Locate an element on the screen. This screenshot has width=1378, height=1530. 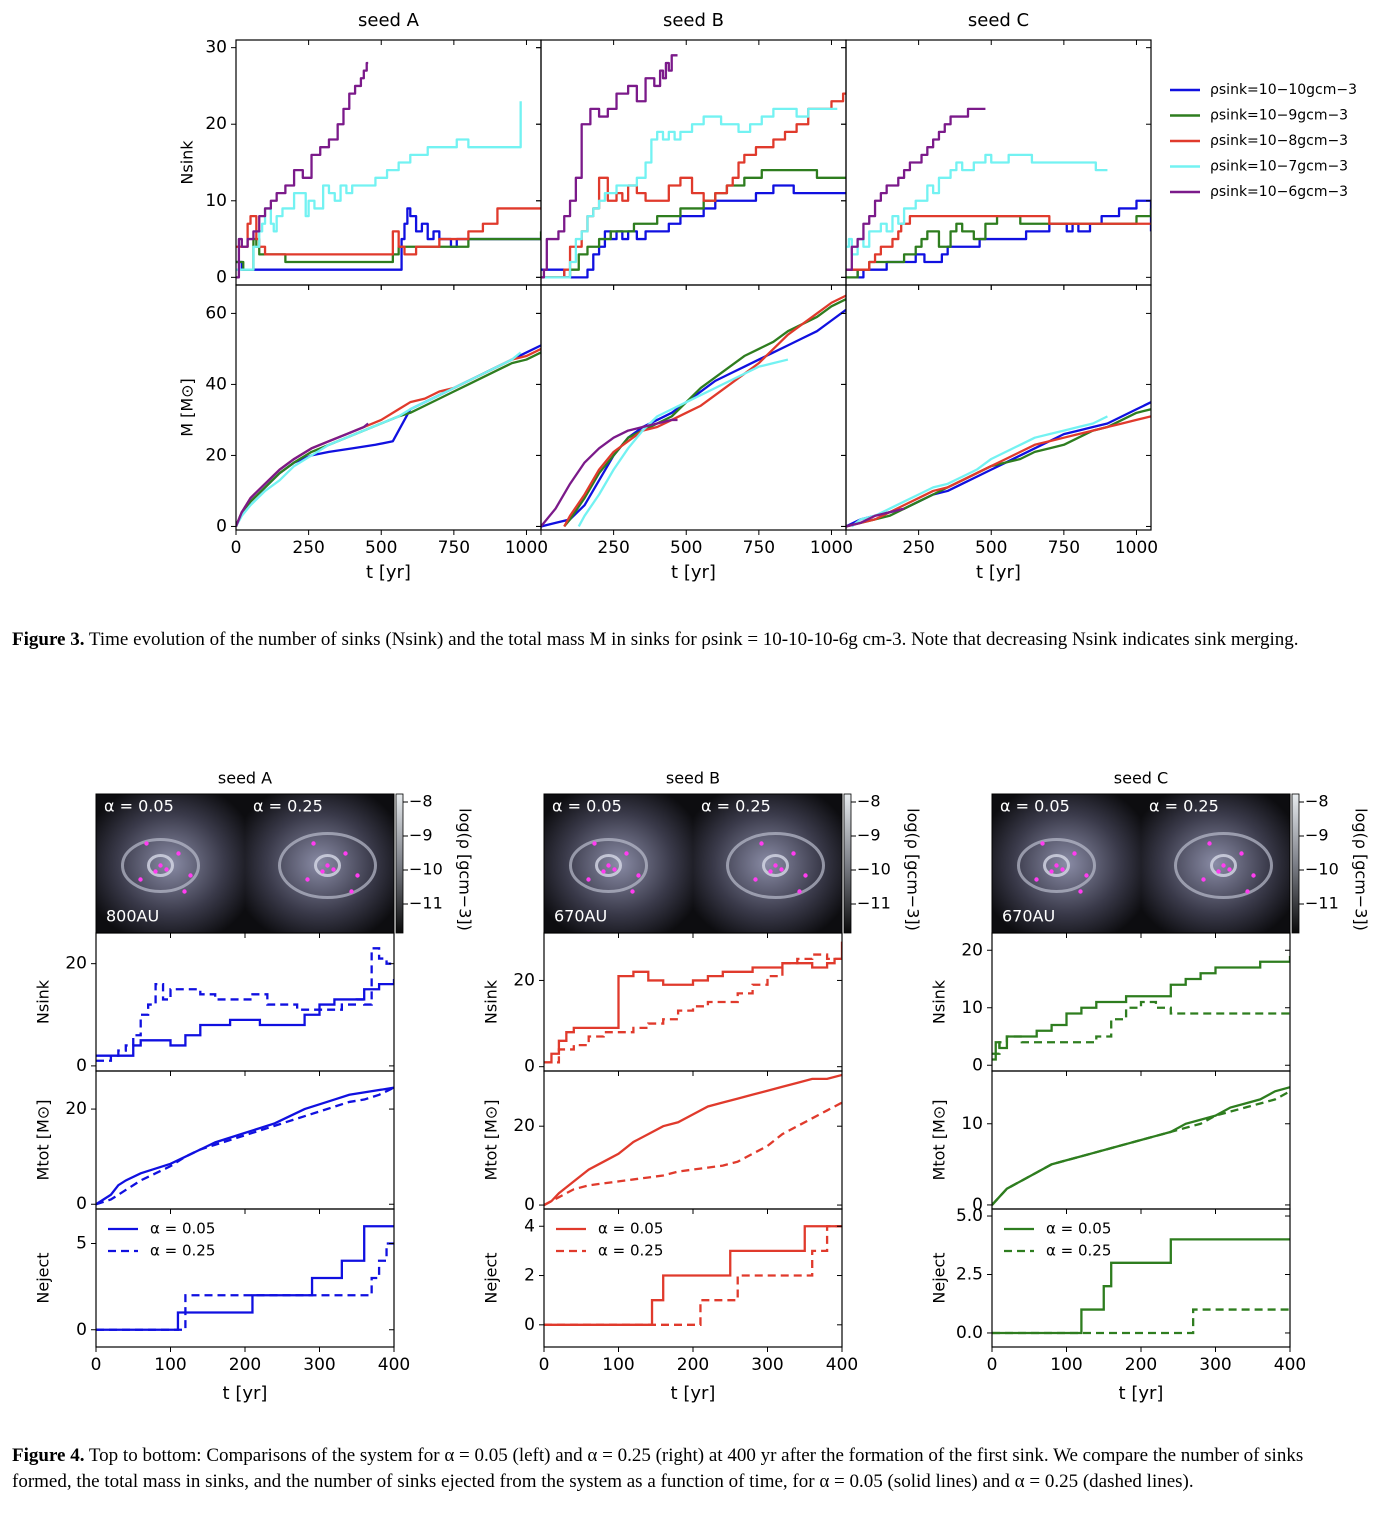
fig3-panel-nsink-2: seed C is located at coordinates (996, 150).